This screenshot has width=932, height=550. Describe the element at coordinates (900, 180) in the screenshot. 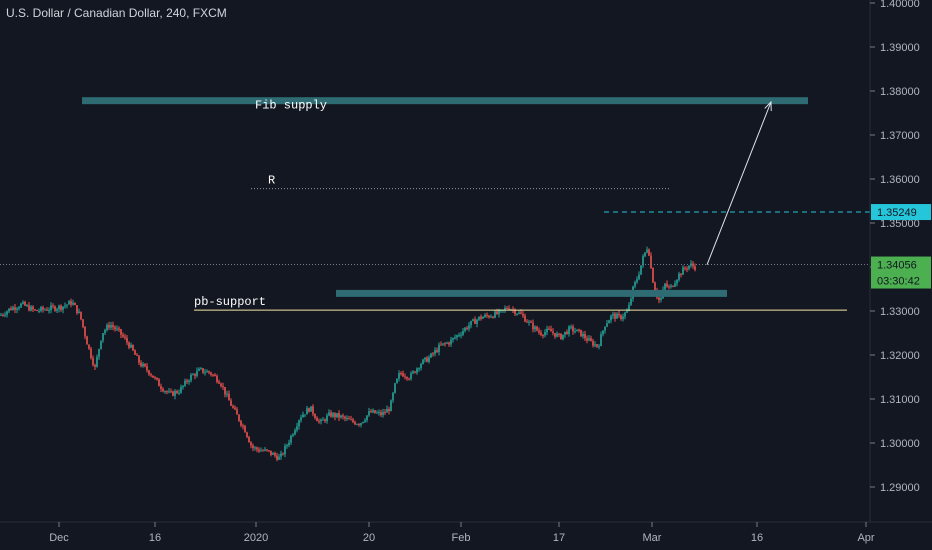

I see `y-tick-label: 1.36000` at that location.